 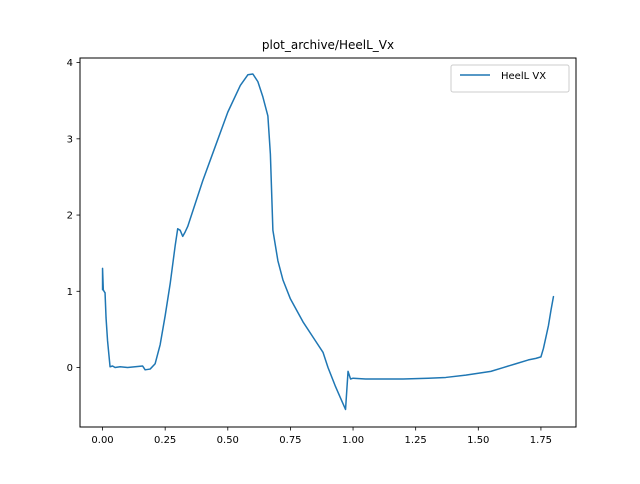 I want to click on x-tick-label: 1.75, so click(x=541, y=440).